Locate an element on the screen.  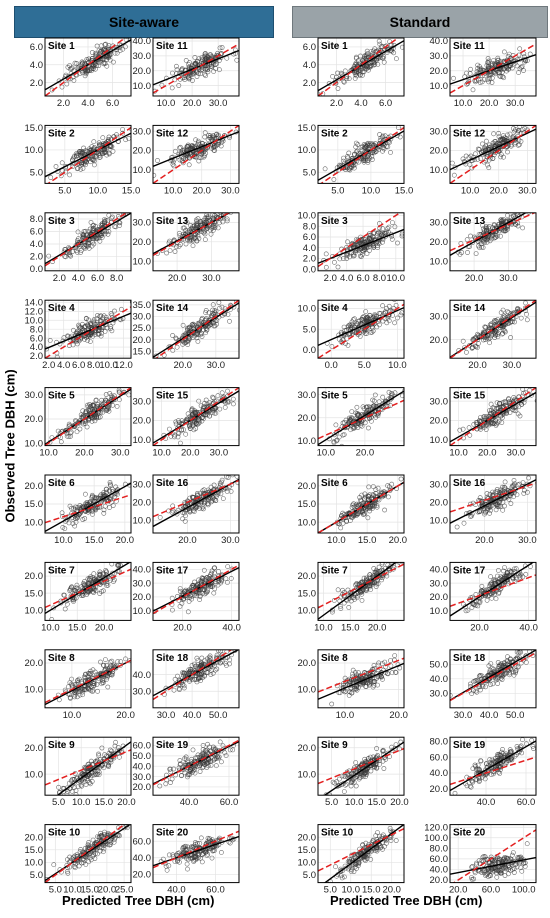
y-tick-label: 2.0 is located at coordinates (36, 356).